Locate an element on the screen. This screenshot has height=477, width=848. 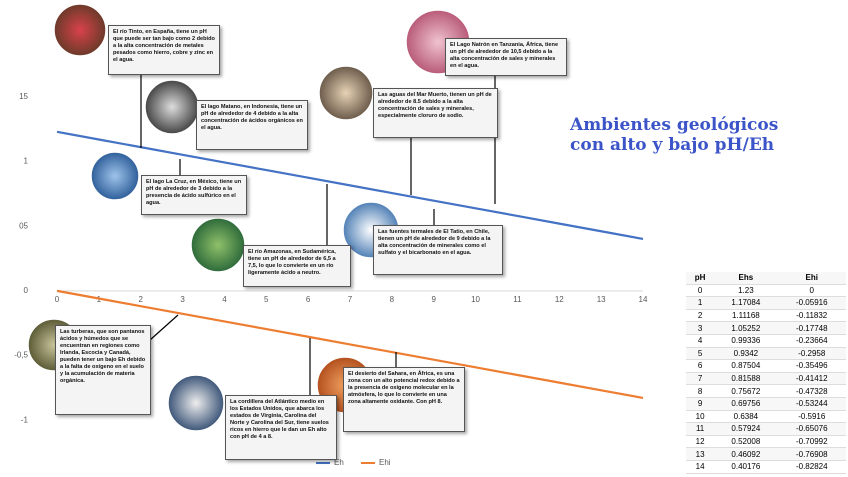
cell: 1.23 is located at coordinates (746, 291).